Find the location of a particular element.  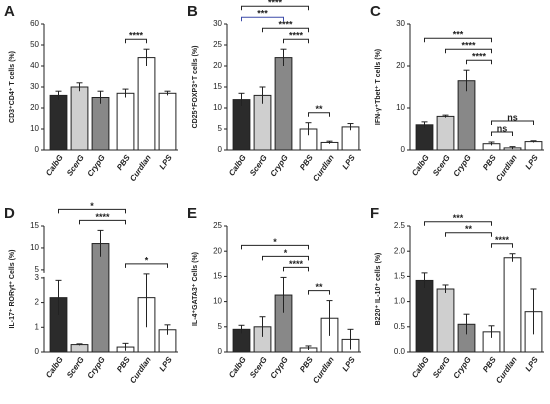

y-tick-label: 50 is located at coordinates (34, 44).